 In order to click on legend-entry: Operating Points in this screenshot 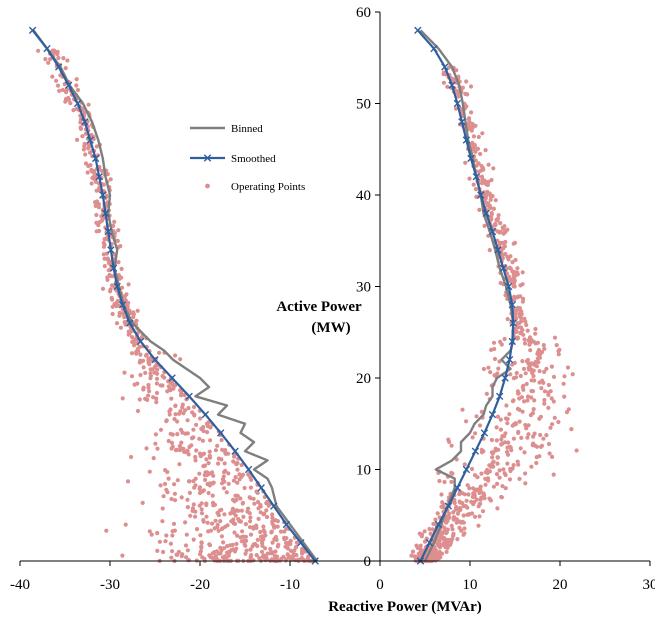, I will do `click(268, 187)`.